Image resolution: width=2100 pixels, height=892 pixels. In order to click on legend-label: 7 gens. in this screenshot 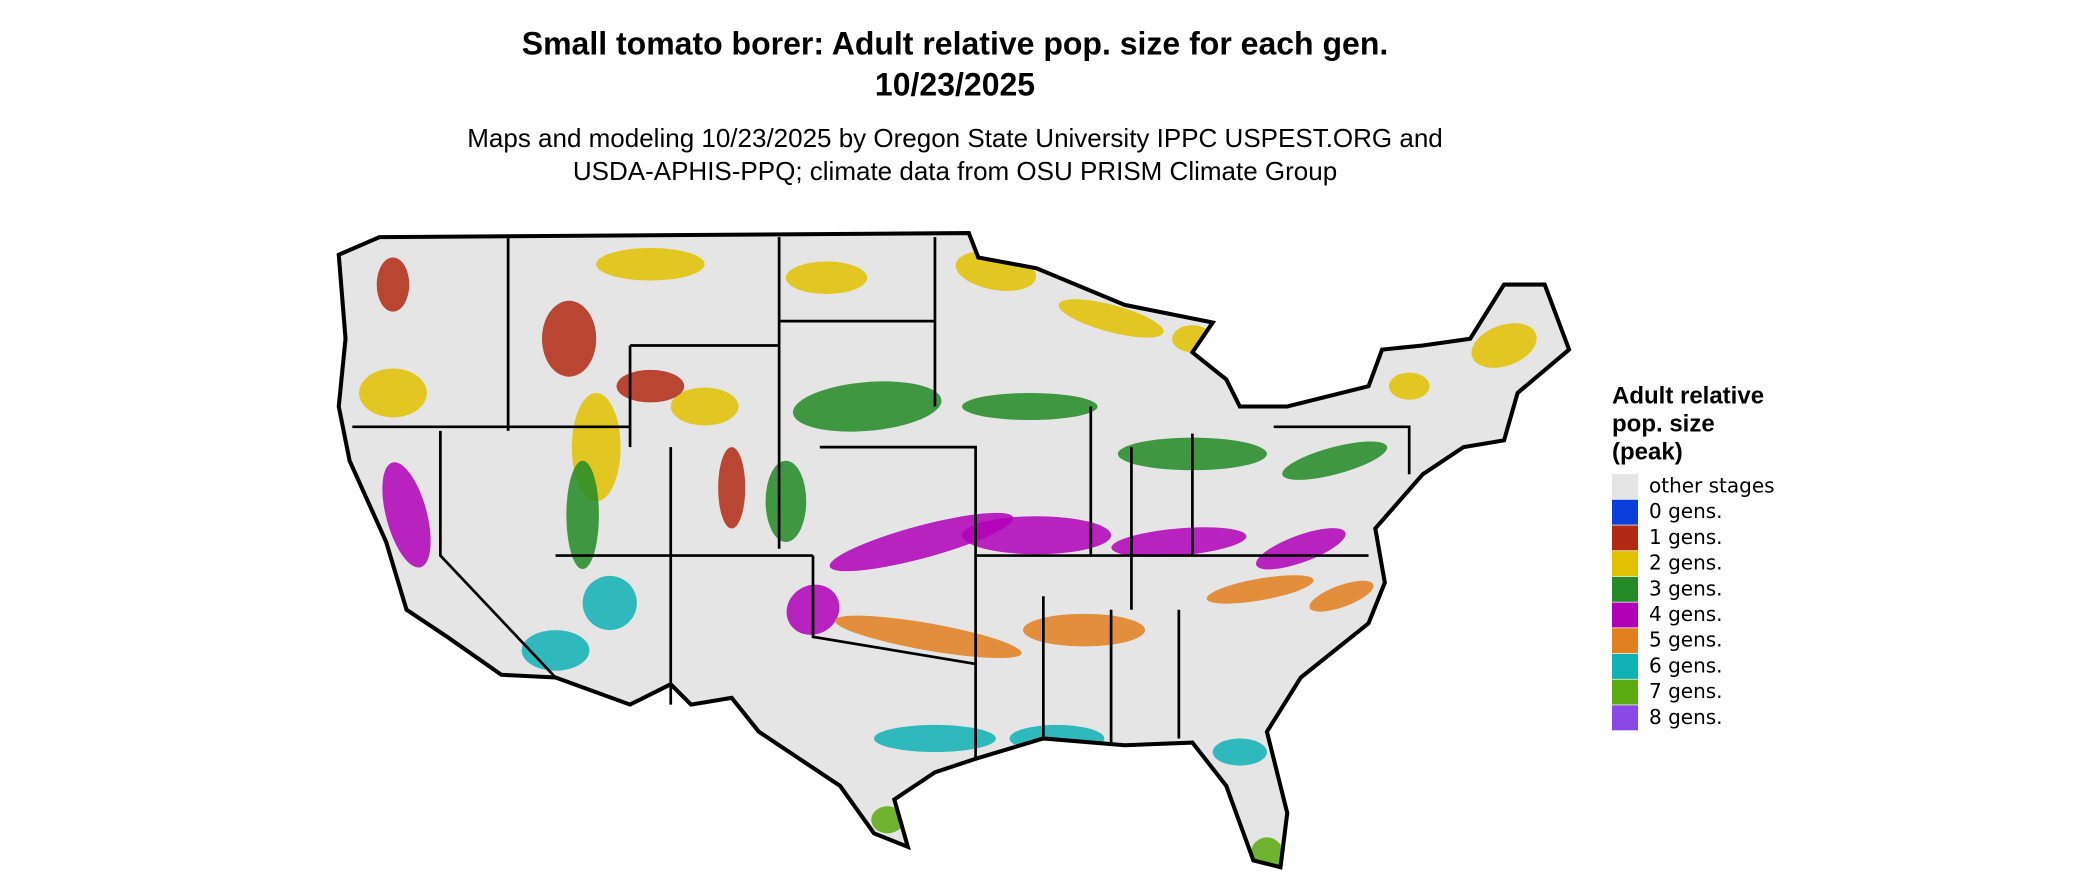, I will do `click(1686, 691)`.